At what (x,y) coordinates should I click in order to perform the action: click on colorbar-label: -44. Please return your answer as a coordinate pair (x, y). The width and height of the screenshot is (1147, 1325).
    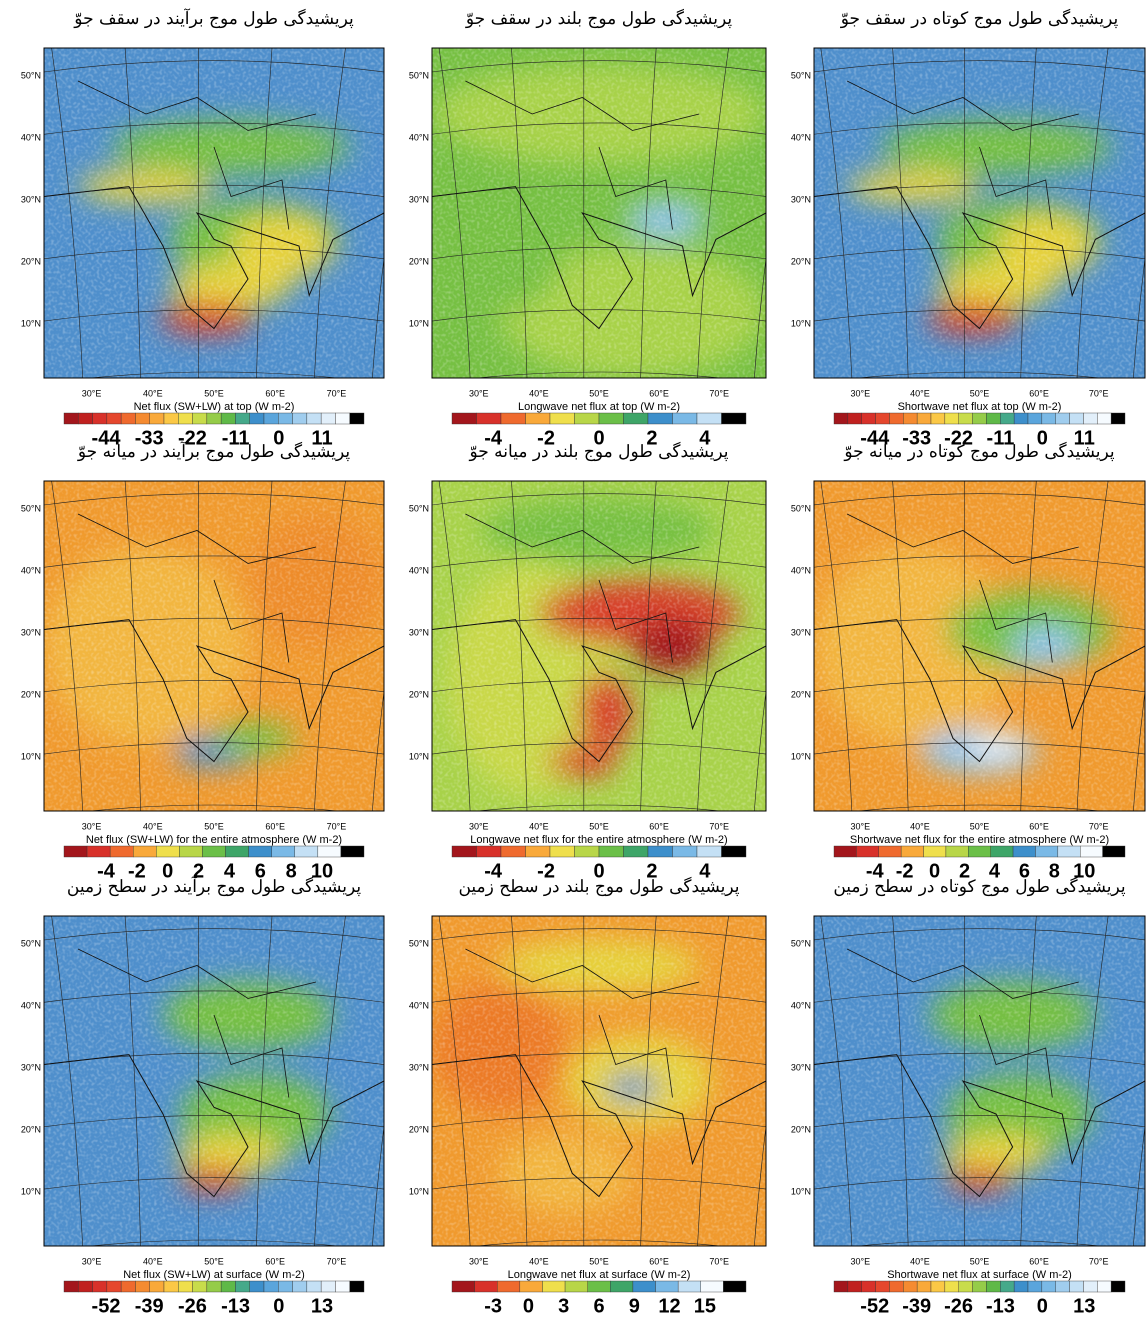
    Looking at the image, I should click on (107, 438).